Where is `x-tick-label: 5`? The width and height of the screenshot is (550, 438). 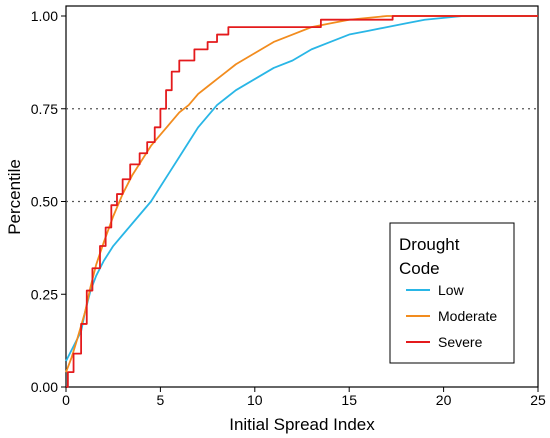
x-tick-label: 5 is located at coordinates (161, 400).